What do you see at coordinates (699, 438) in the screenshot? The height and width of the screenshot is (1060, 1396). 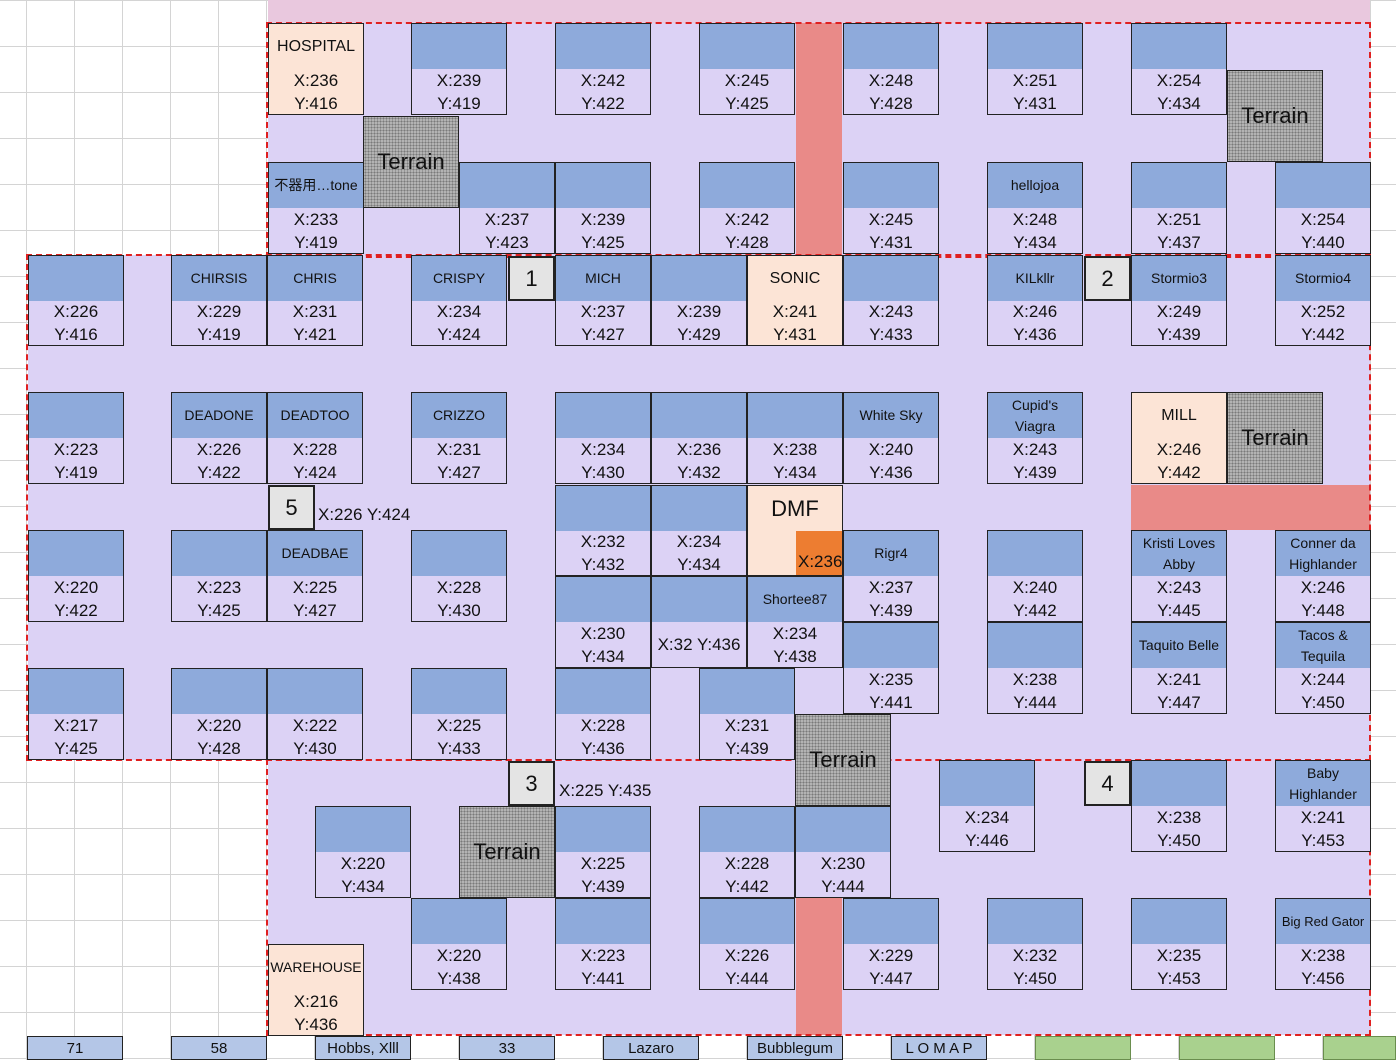 I see `plot: X:236 Y:432` at bounding box center [699, 438].